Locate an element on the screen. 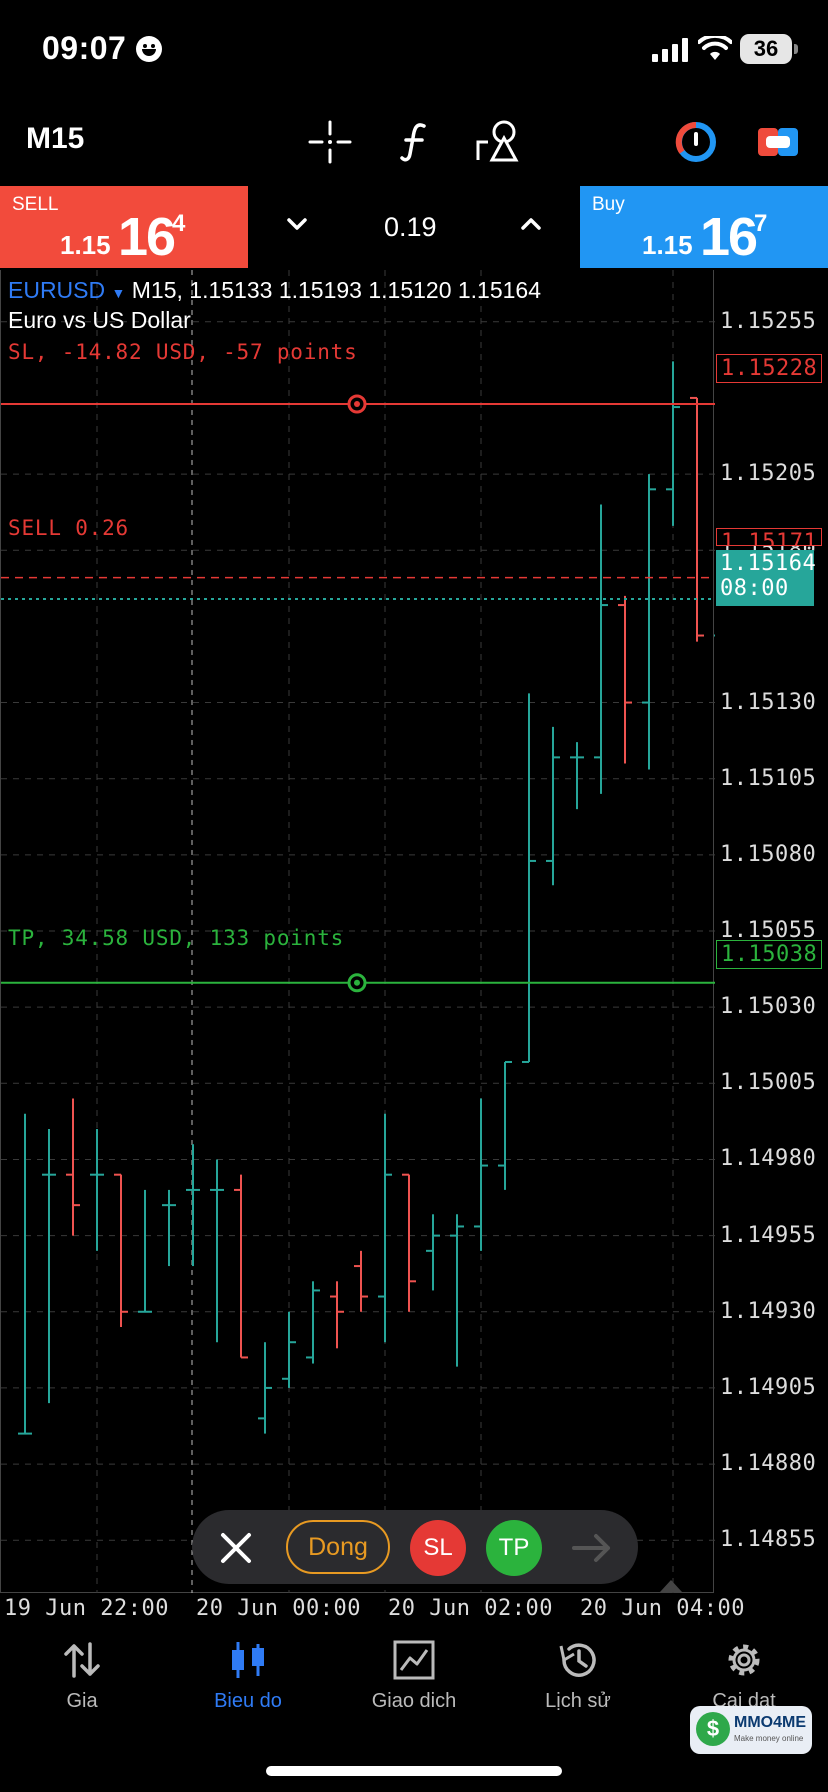  sell-button: SELL 1.15 16 4 is located at coordinates (124, 227).